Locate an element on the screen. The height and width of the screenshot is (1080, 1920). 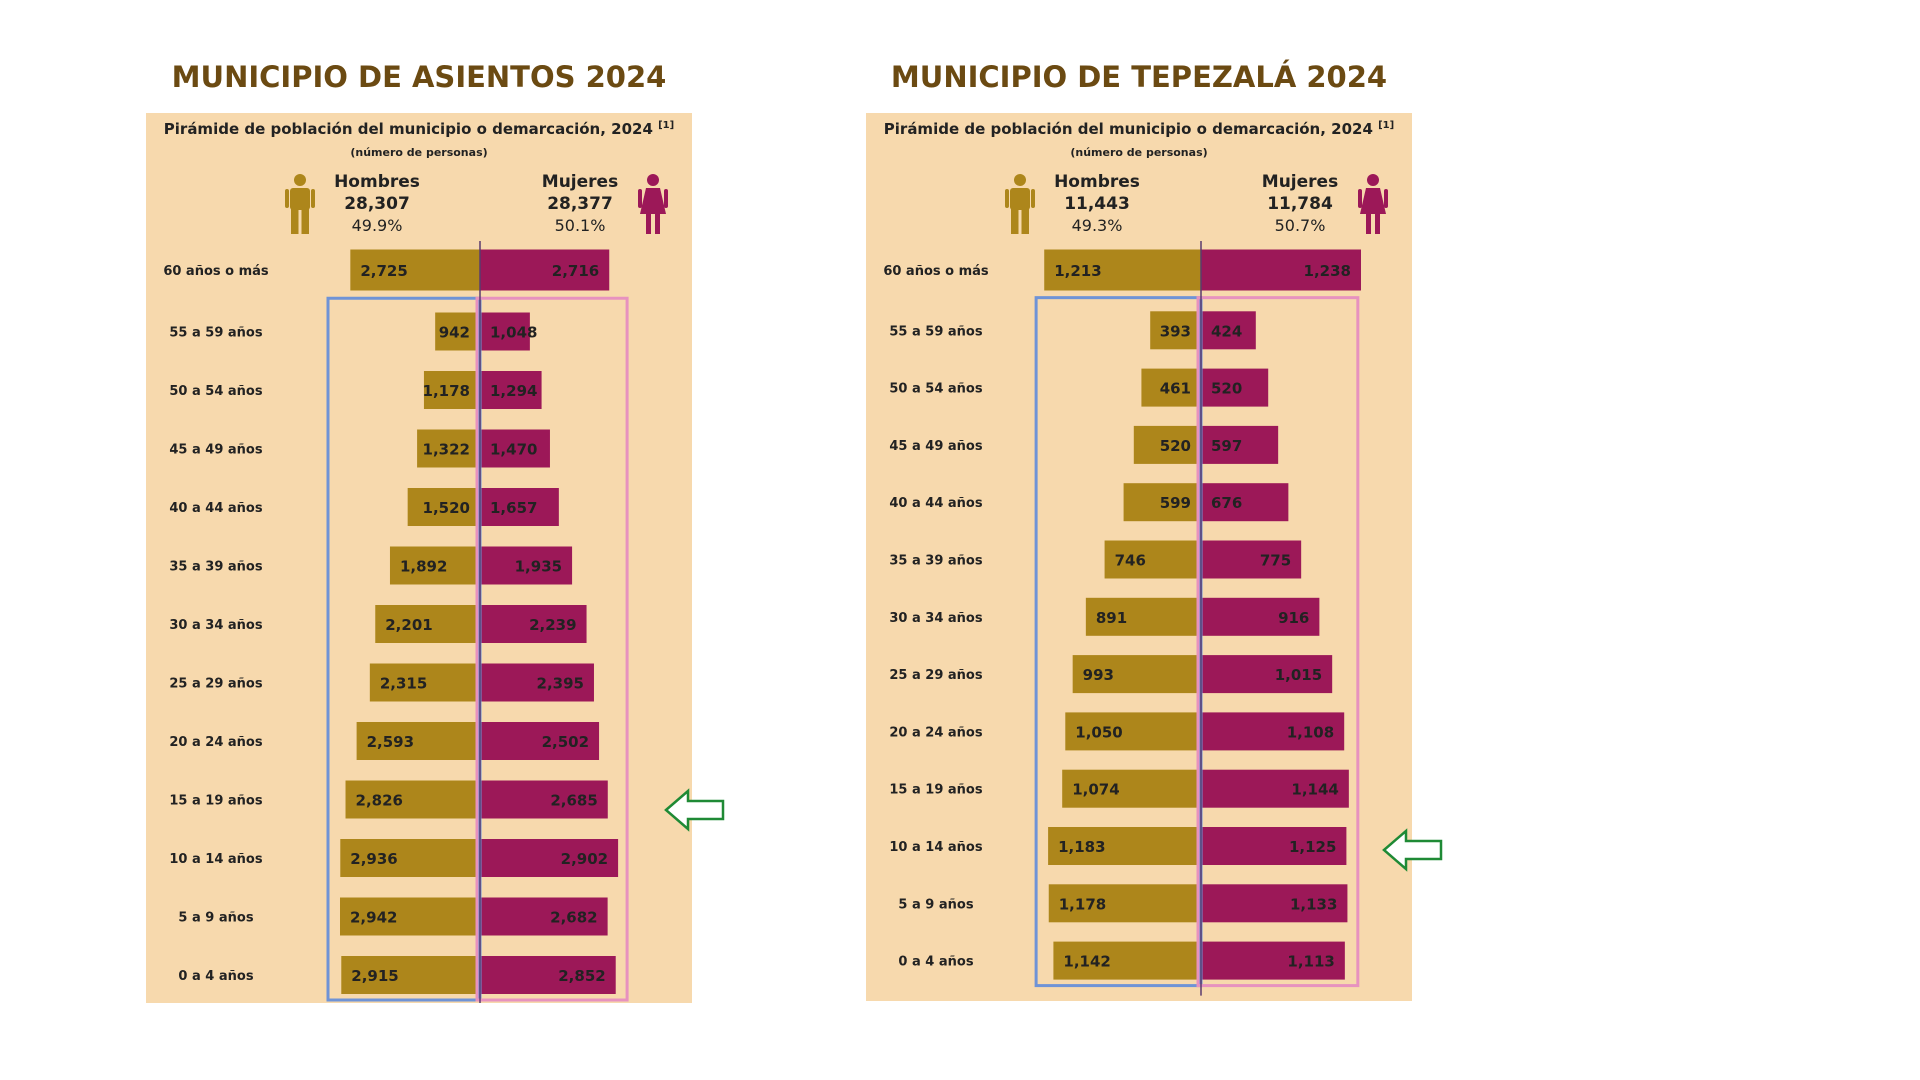
age-label: 40 a 44 años is located at coordinates (215, 508).